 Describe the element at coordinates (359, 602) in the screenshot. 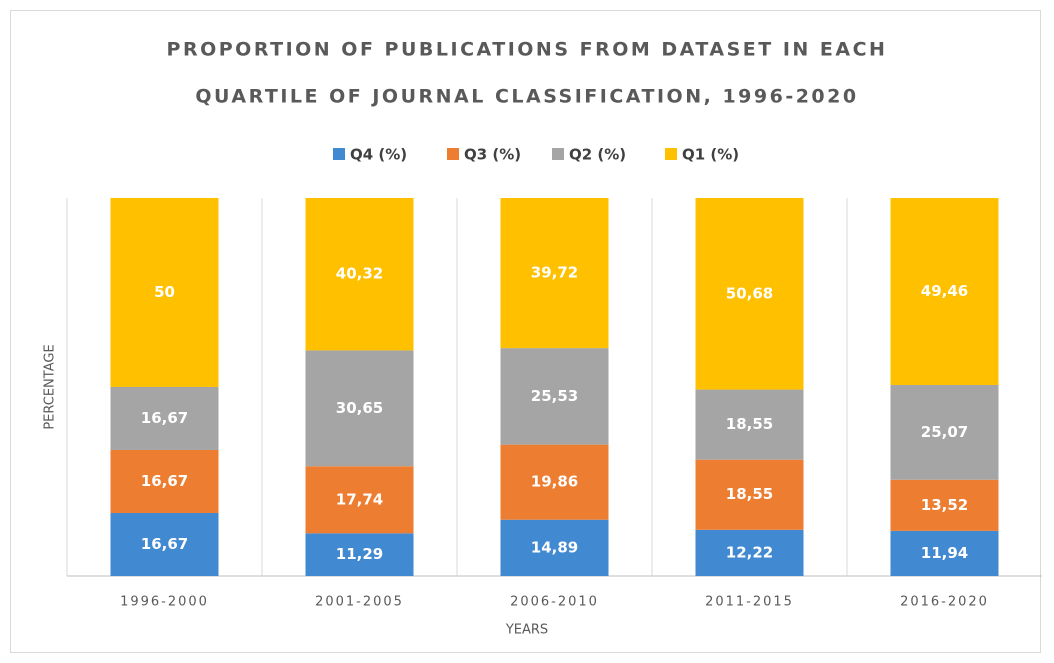

I see `x-tick-label: 2001-2005` at that location.